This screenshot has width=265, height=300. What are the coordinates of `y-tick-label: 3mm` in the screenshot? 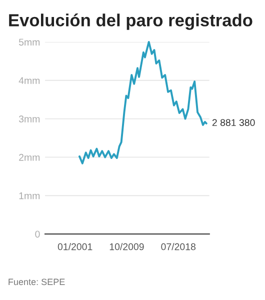 It's located at (29, 119).